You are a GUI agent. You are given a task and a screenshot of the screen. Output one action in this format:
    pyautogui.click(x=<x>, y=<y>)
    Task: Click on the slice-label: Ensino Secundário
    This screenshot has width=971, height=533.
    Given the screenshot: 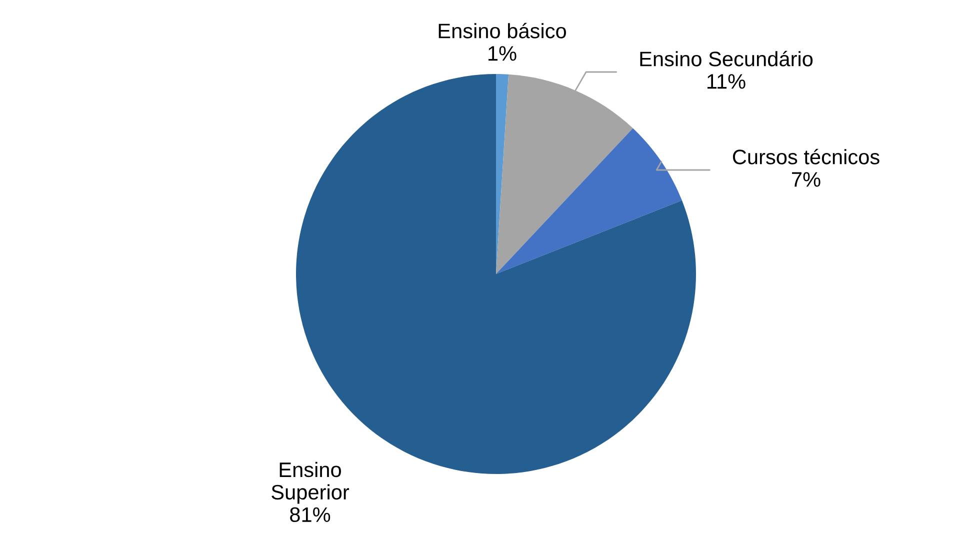 What is the action you would take?
    pyautogui.click(x=726, y=58)
    